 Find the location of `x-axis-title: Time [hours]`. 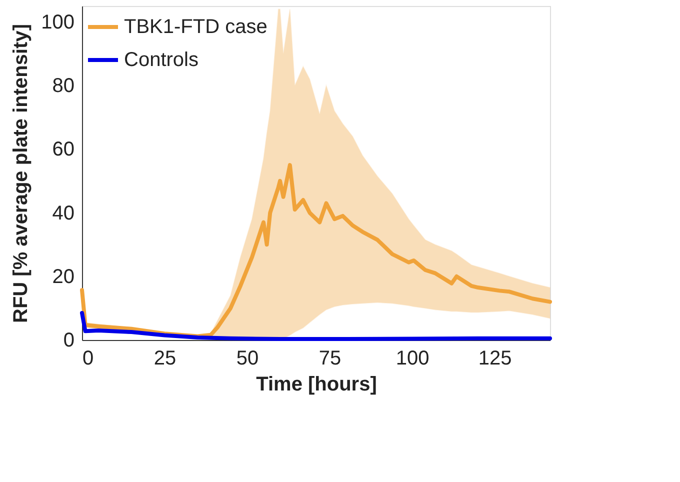

x-axis-title: Time [hours] is located at coordinates (316, 385).